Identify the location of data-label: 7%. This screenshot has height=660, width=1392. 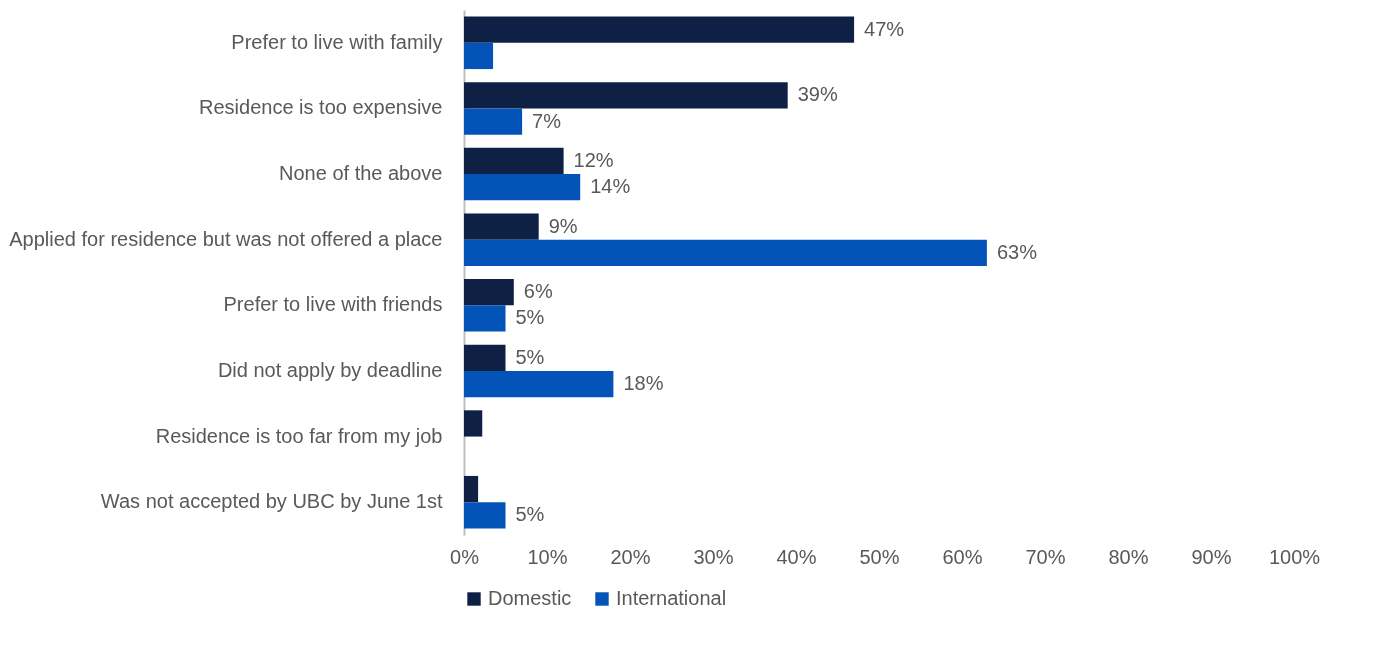
(547, 120).